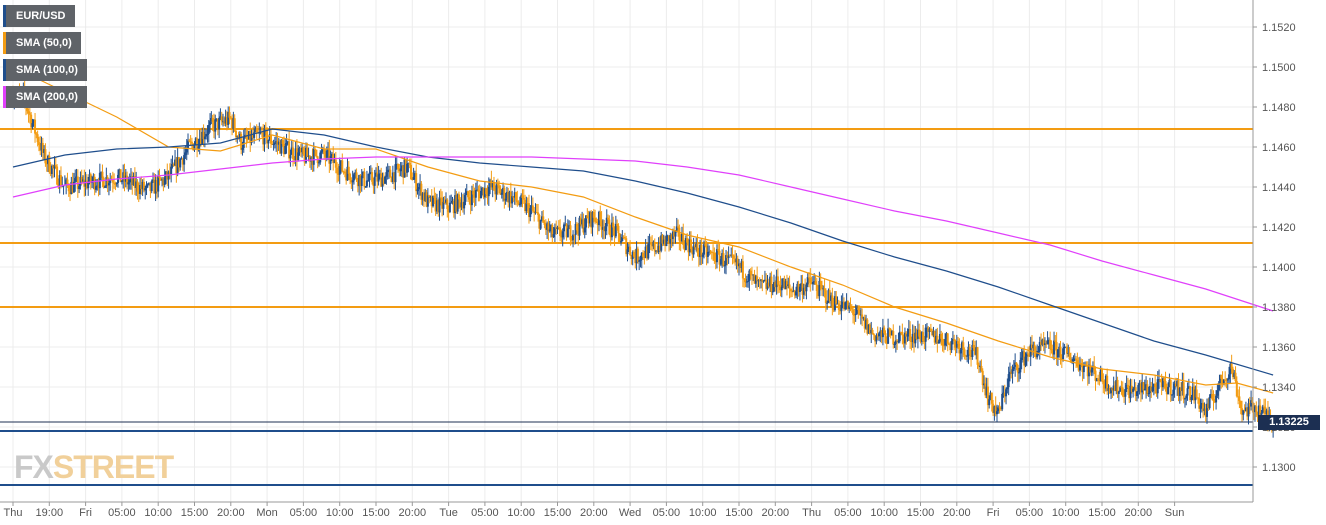 The image size is (1326, 525). I want to click on x-tick-label: 05:00, so click(304, 513).